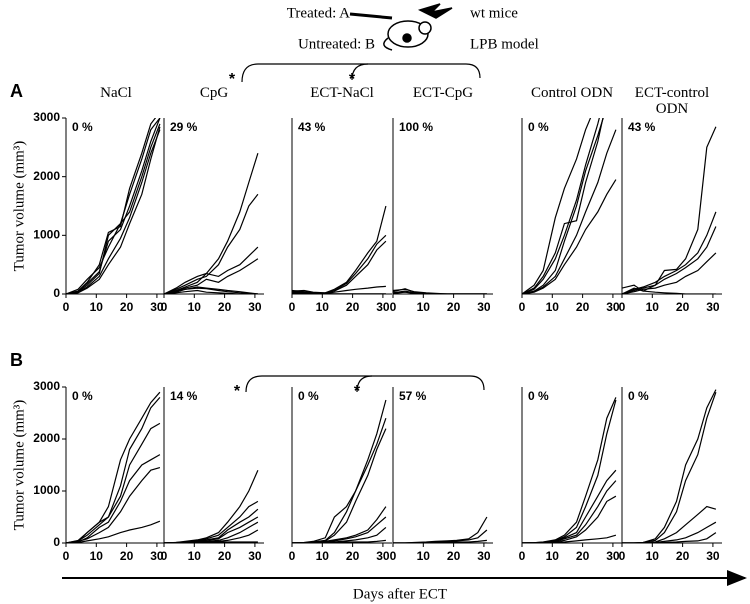  What do you see at coordinates (56, 542) in the screenshot?
I see `y-tick-label: 0` at bounding box center [56, 542].